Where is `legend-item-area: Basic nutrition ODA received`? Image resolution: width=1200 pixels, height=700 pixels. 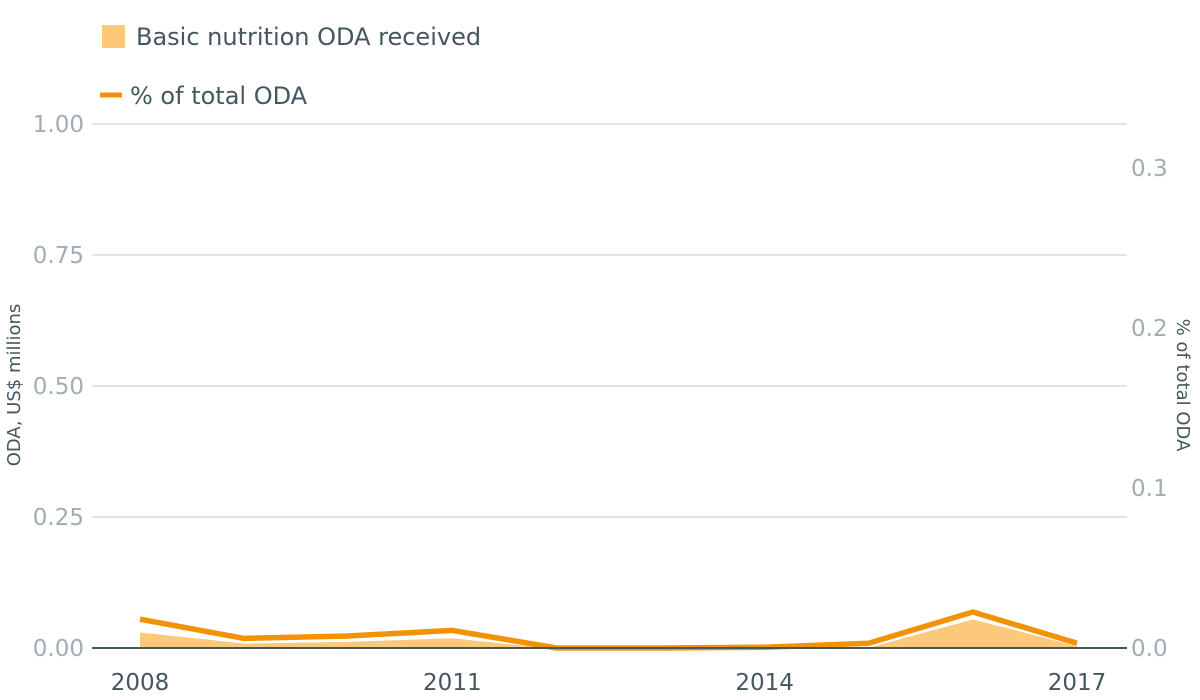
legend-item-area: Basic nutrition ODA received is located at coordinates (291, 37).